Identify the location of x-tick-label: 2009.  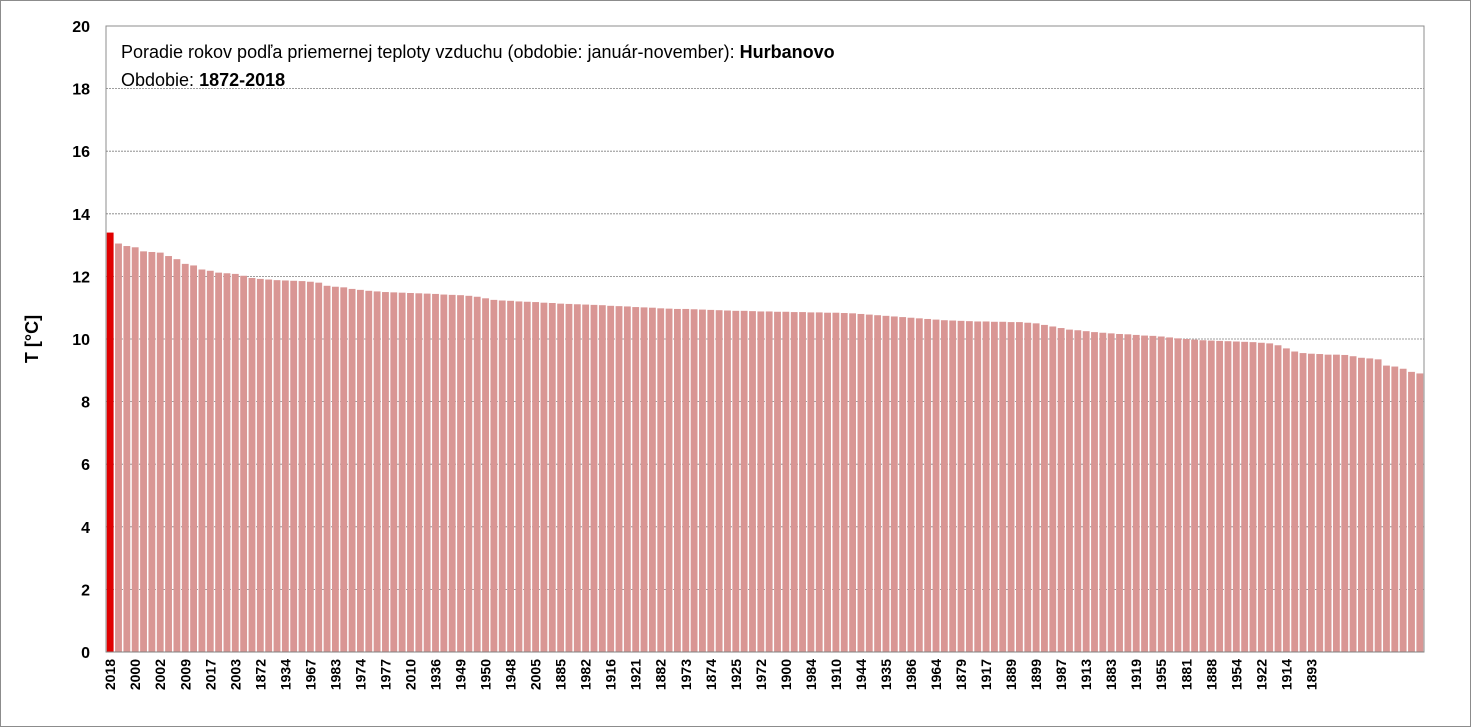
(185, 674).